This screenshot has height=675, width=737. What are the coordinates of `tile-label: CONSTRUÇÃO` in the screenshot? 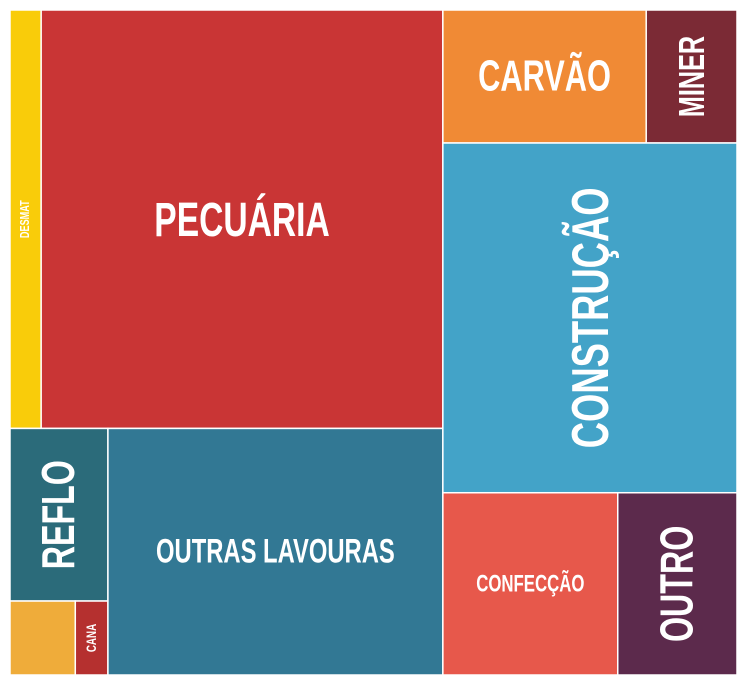 It's located at (589, 317).